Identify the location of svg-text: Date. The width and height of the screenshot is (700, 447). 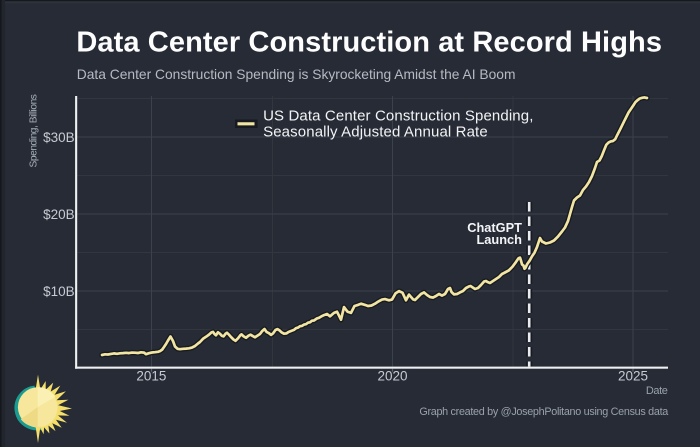
(657, 391).